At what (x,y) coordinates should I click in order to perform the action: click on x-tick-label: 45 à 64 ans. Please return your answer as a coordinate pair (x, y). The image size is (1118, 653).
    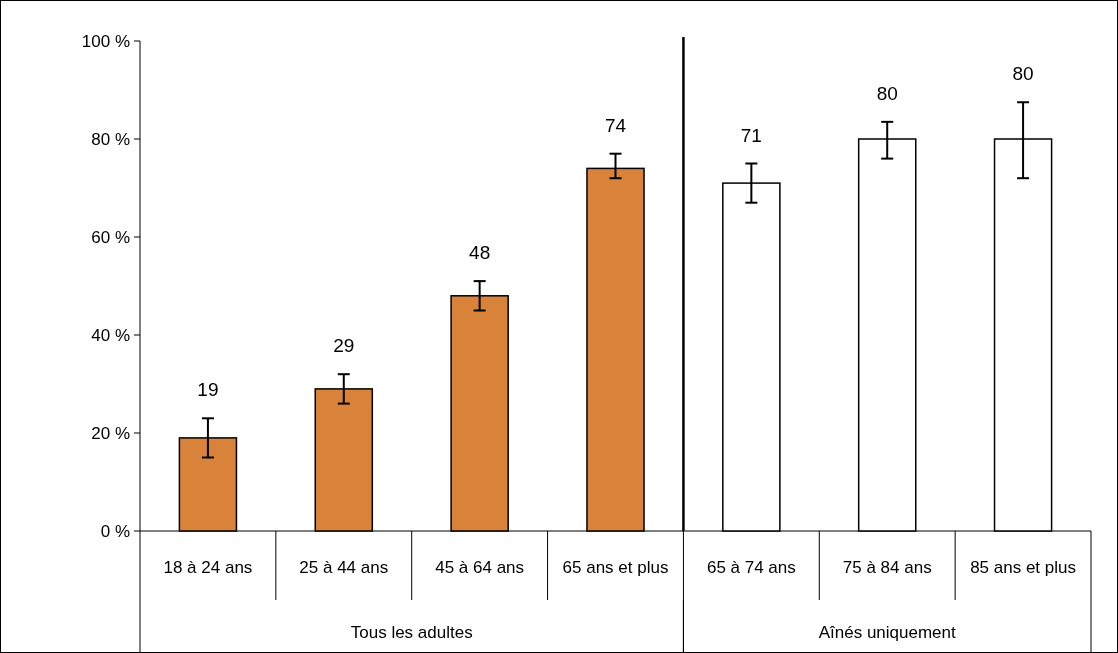
    Looking at the image, I should click on (480, 567).